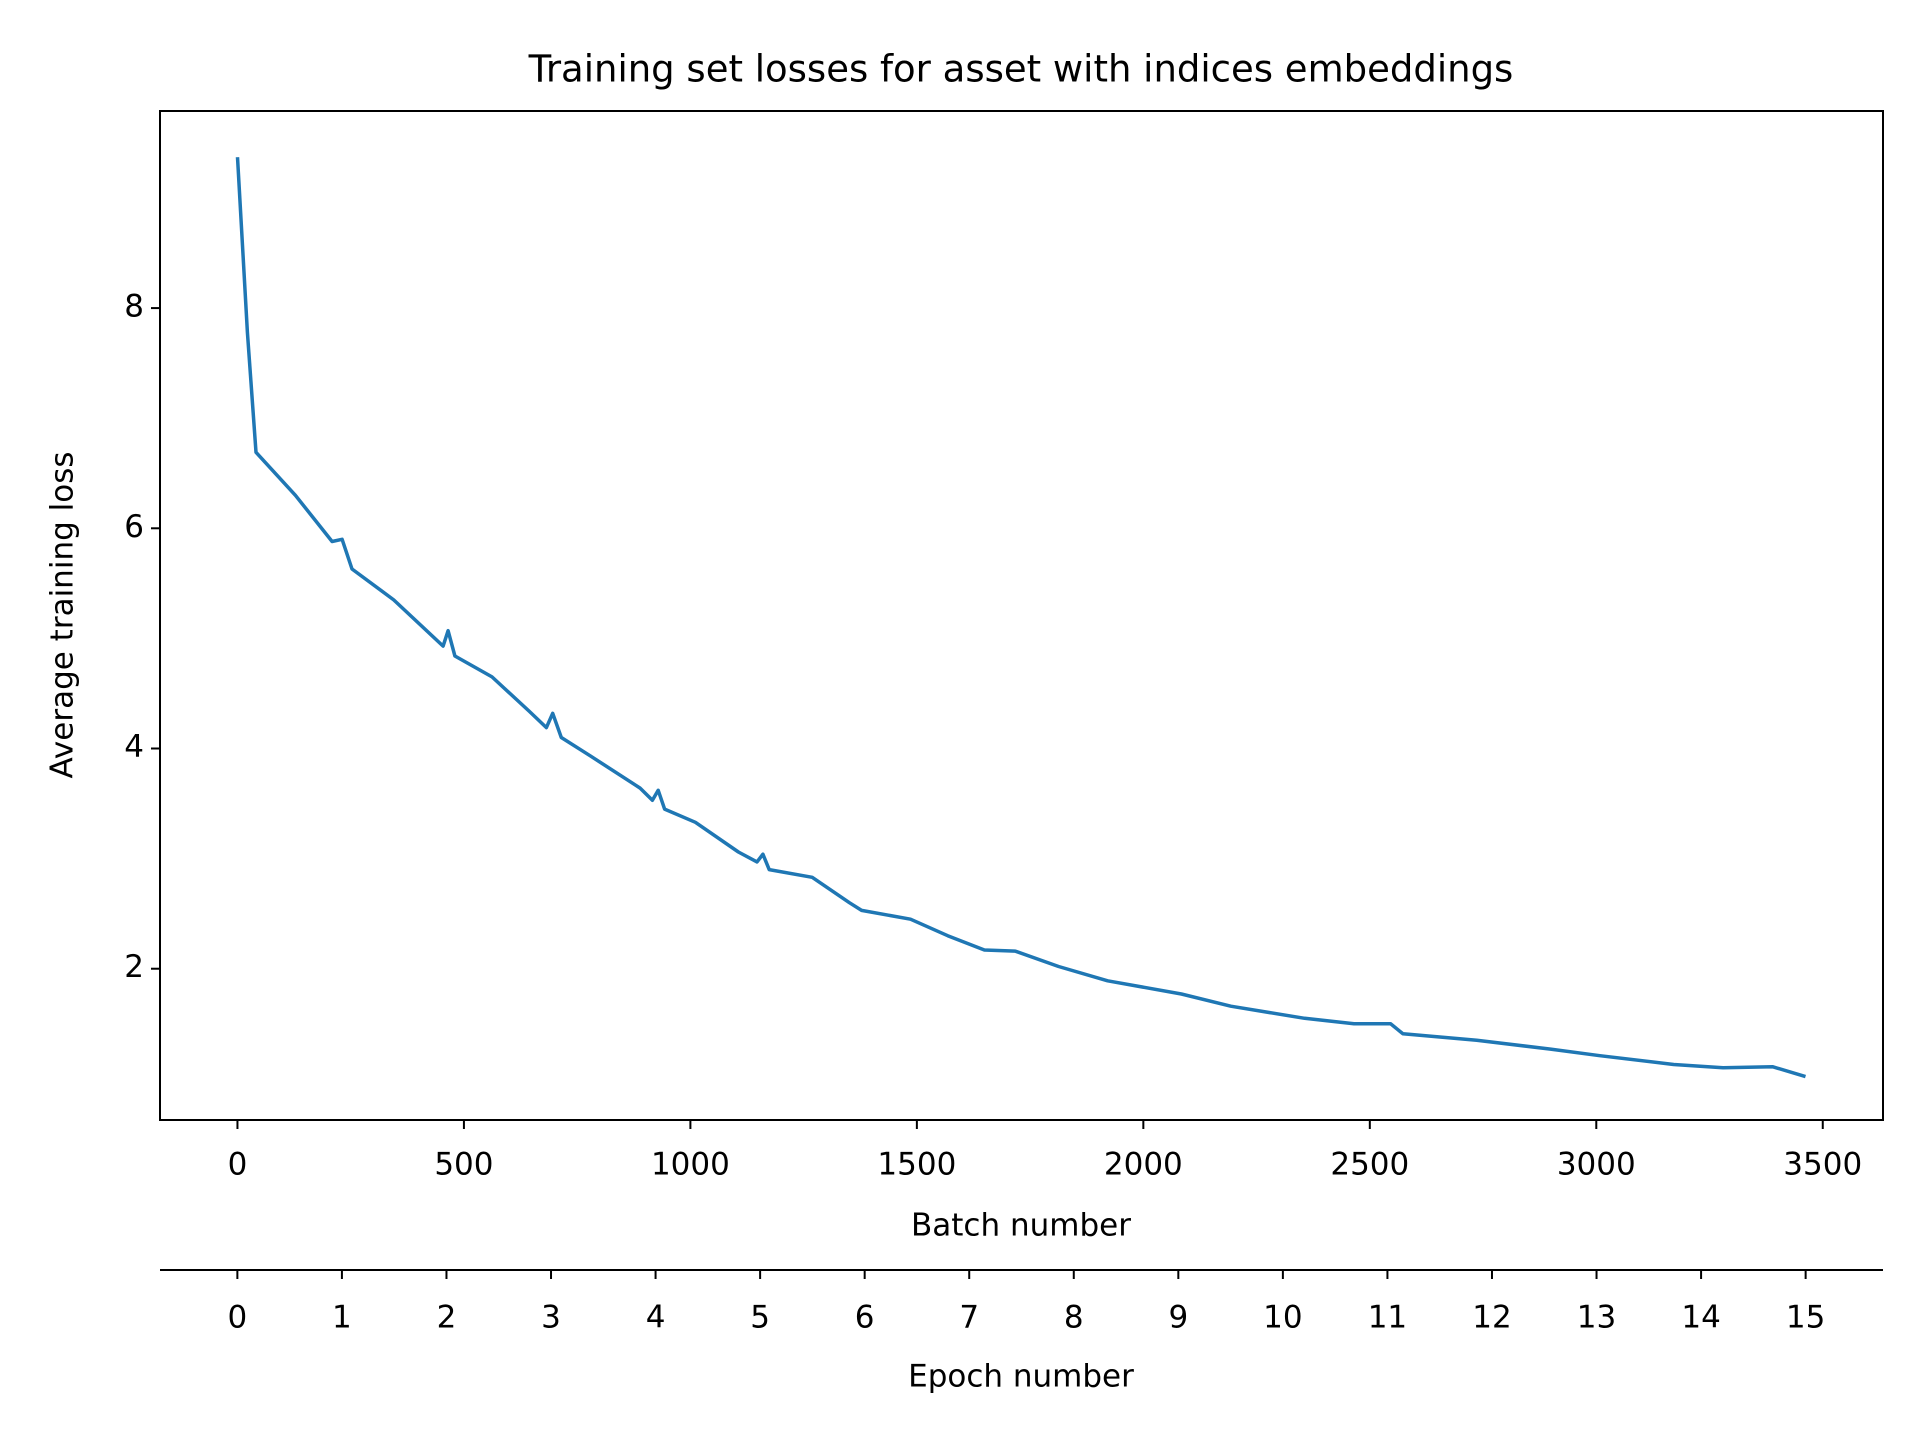 This screenshot has width=1920, height=1440. I want to click on x2-tick-label: 14, so click(1700, 1318).